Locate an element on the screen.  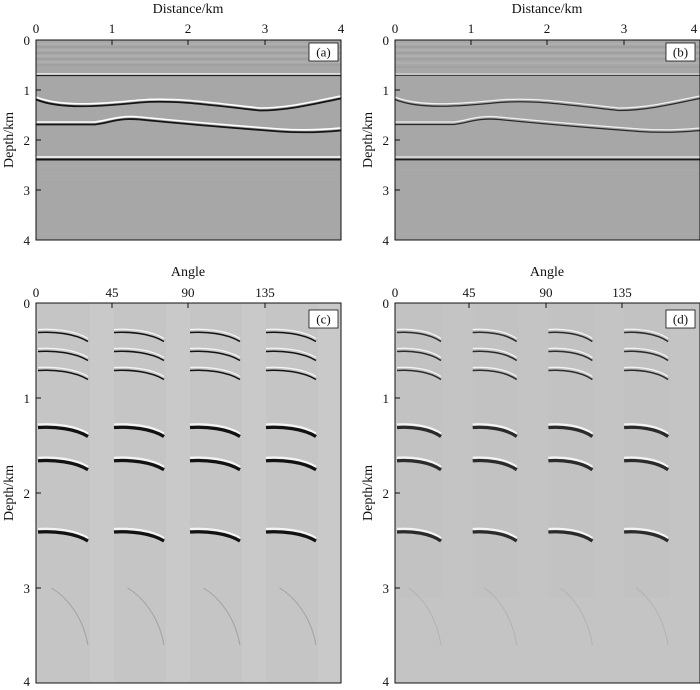
panel-c-x-title: Angle is located at coordinates (188, 272).